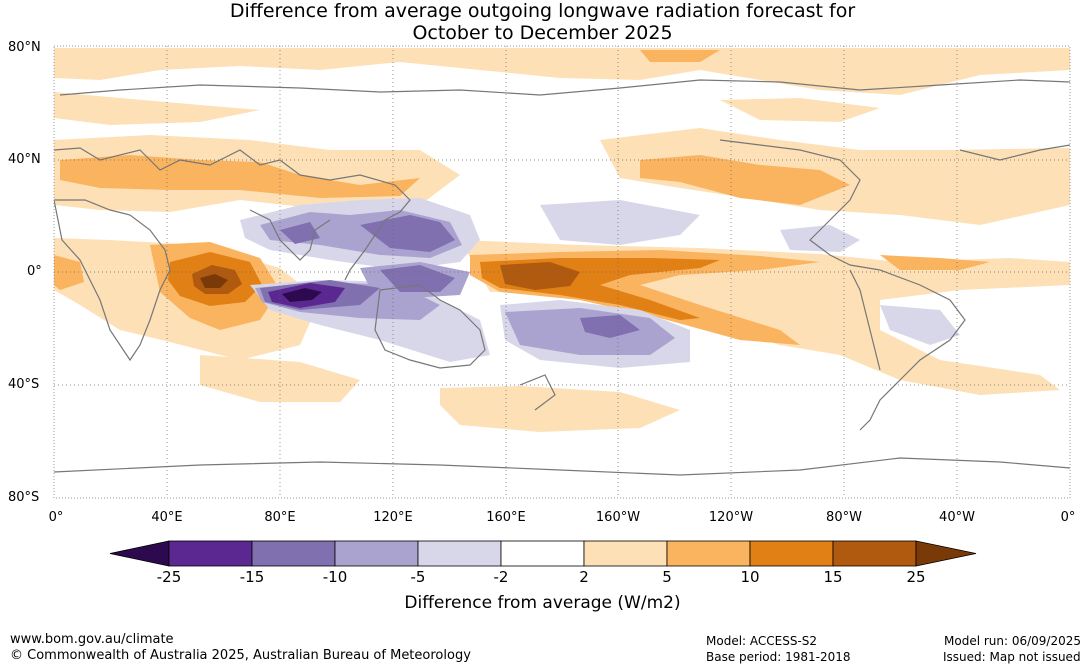 The height and width of the screenshot is (667, 1085). I want to click on footer-issued: Issued: Map not issued, so click(1012, 657).